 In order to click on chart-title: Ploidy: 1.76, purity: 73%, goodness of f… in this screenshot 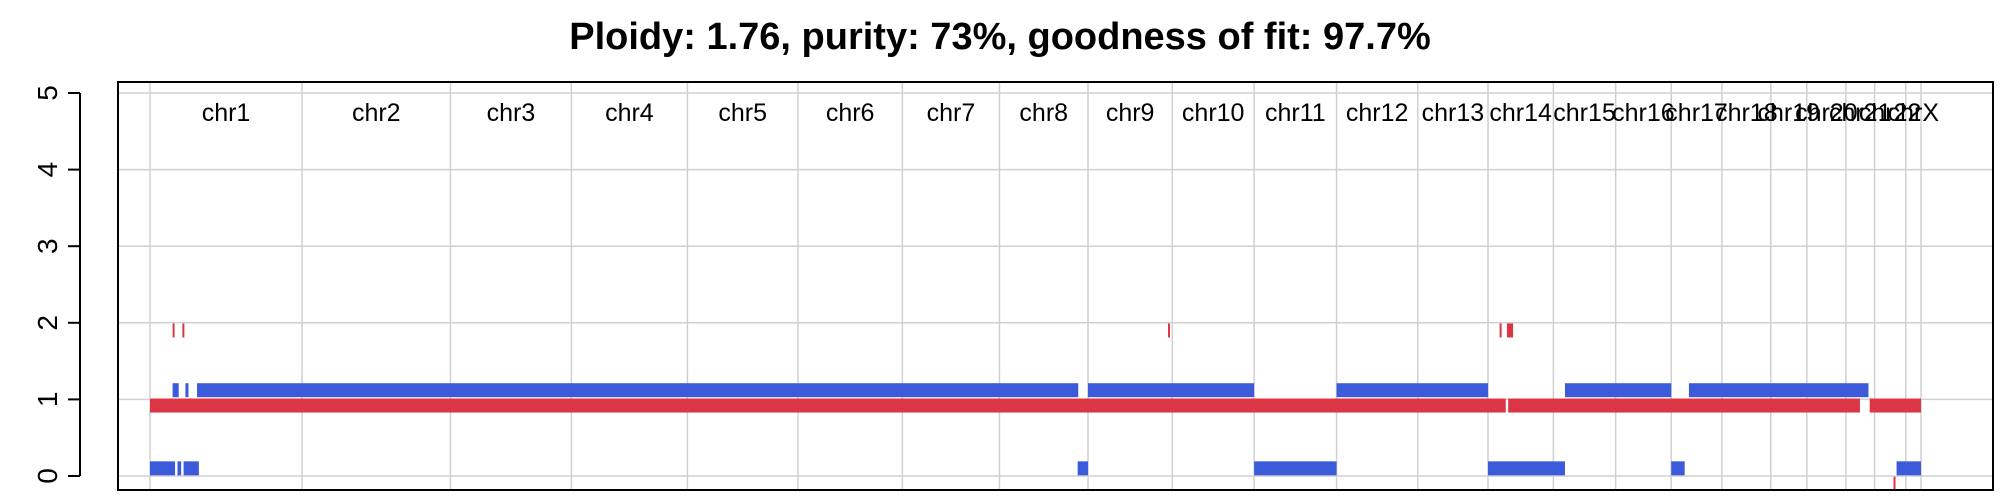, I will do `click(1000, 37)`.